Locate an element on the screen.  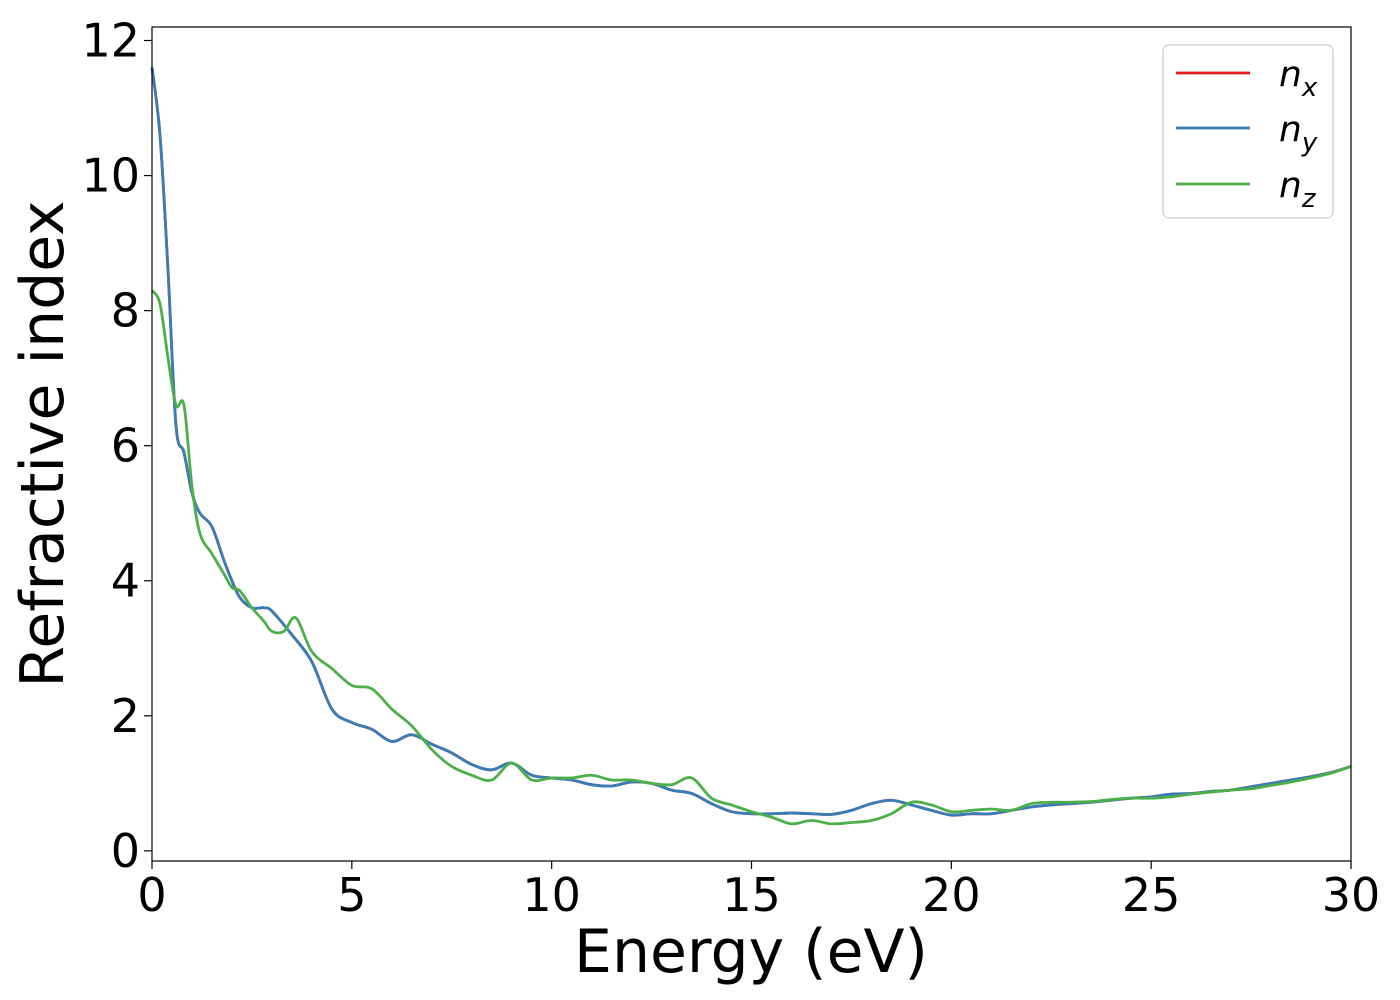
x-axis-ticks: 0 5 10 15 20 25 30 is located at coordinates (758, 891).